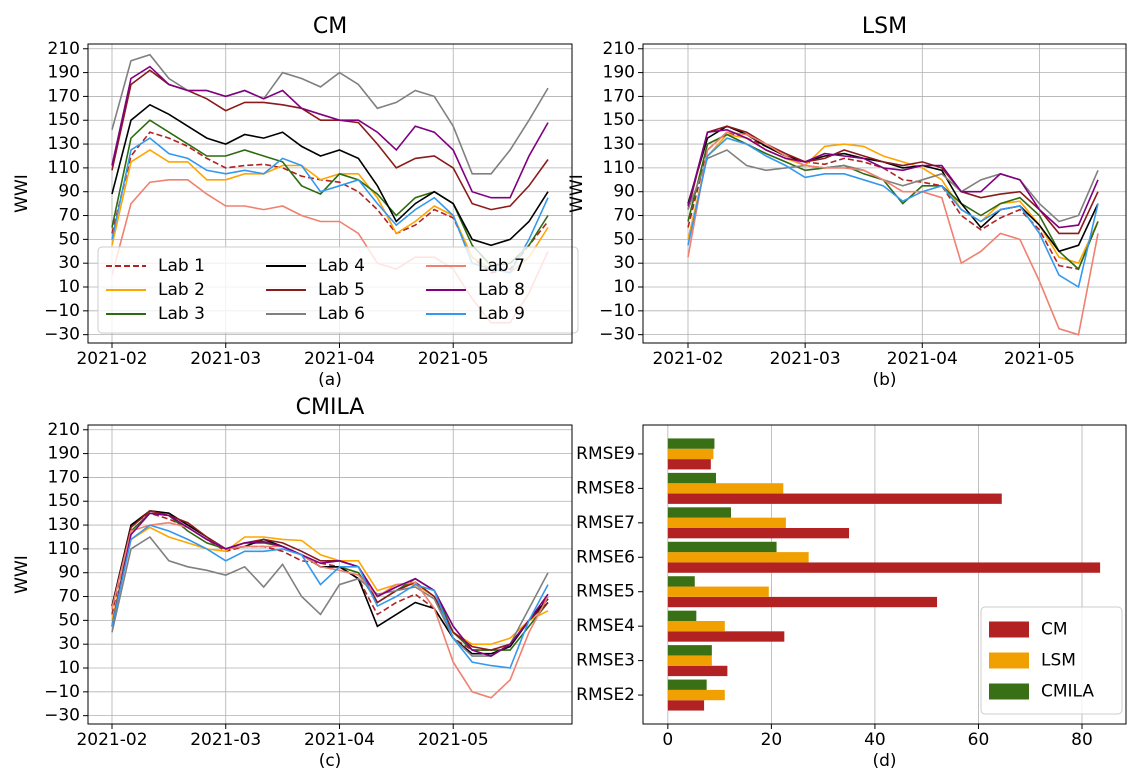 The image size is (1142, 784). What do you see at coordinates (181, 314) in the screenshot?
I see `legend-label: Lab 3` at bounding box center [181, 314].